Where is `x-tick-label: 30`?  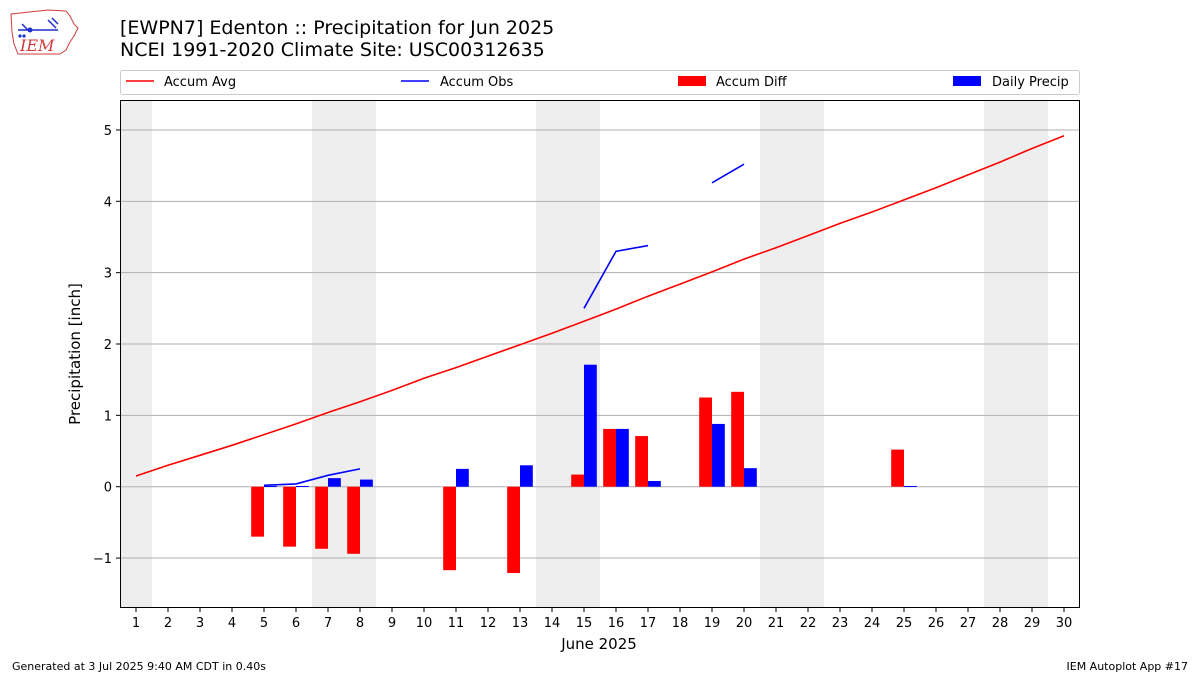
x-tick-label: 30 is located at coordinates (1064, 623).